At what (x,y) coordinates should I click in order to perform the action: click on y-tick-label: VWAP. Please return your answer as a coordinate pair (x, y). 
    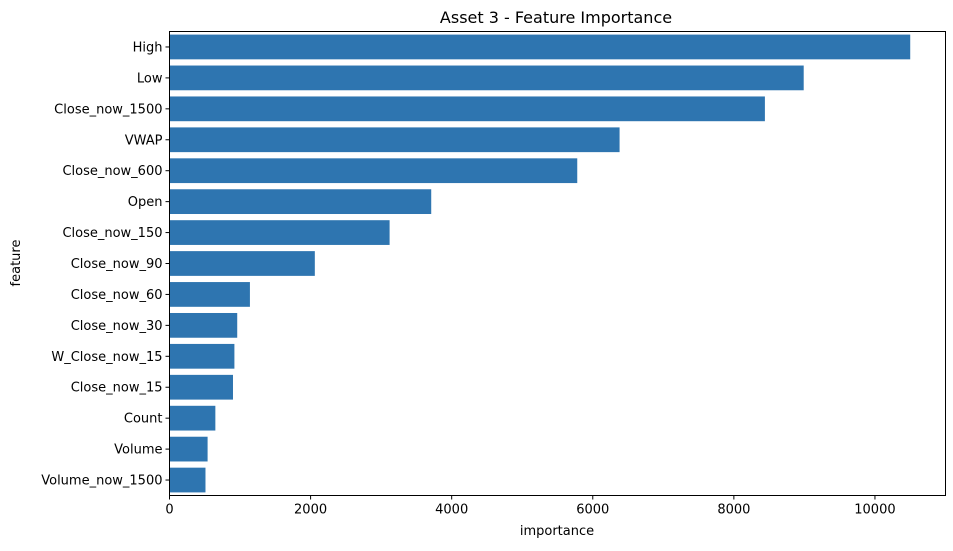
    Looking at the image, I should click on (144, 140).